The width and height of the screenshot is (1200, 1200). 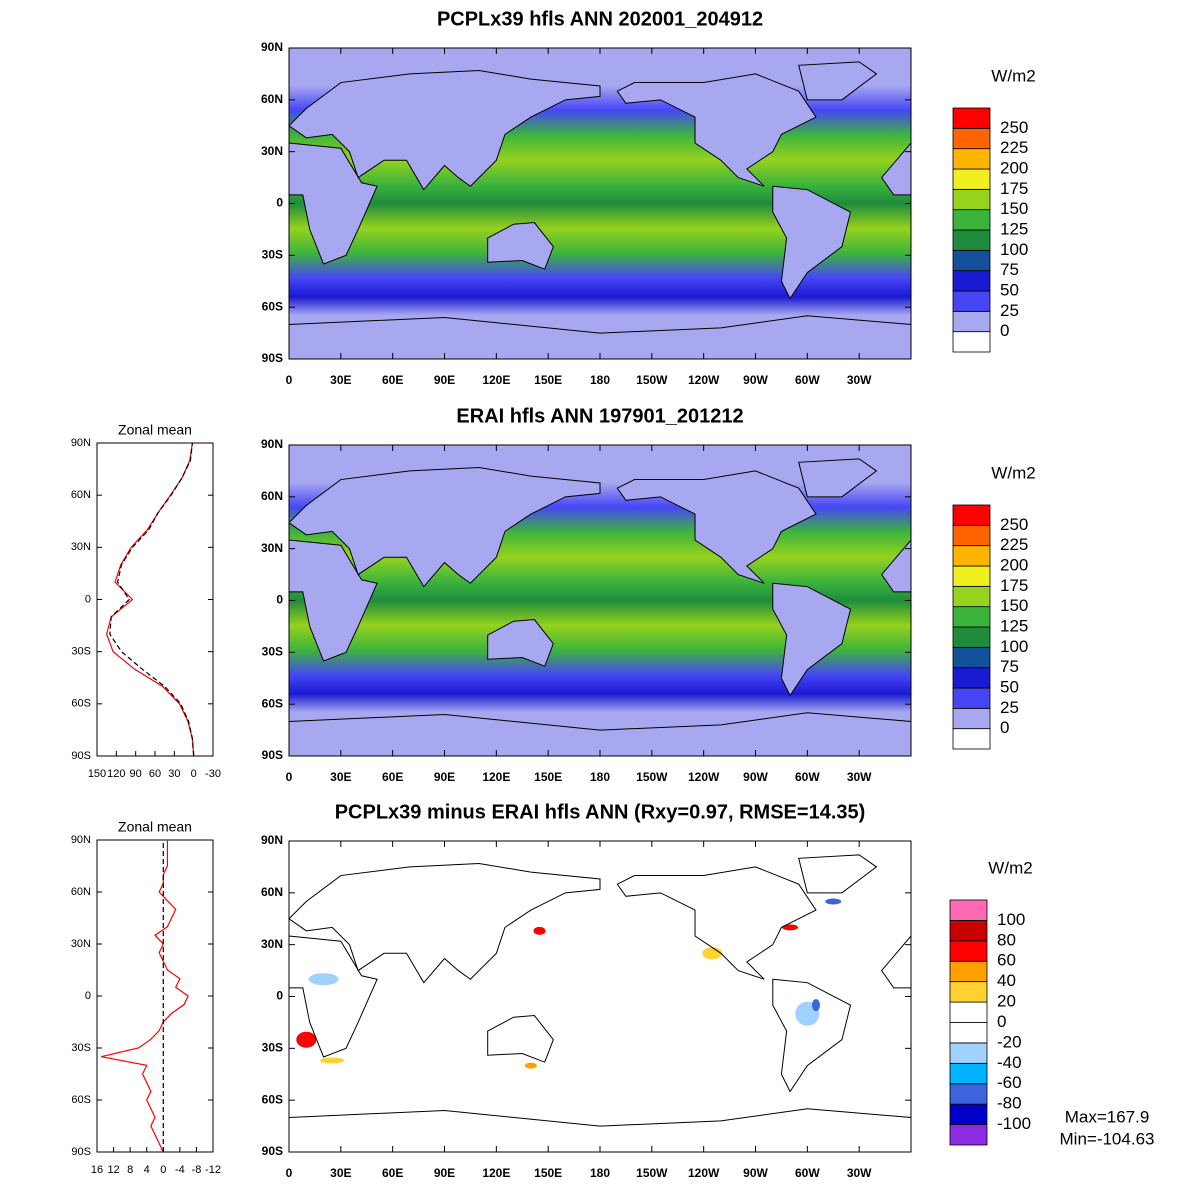 What do you see at coordinates (1014, 625) in the screenshot?
I see `colorbar-tick-label: 125` at bounding box center [1014, 625].